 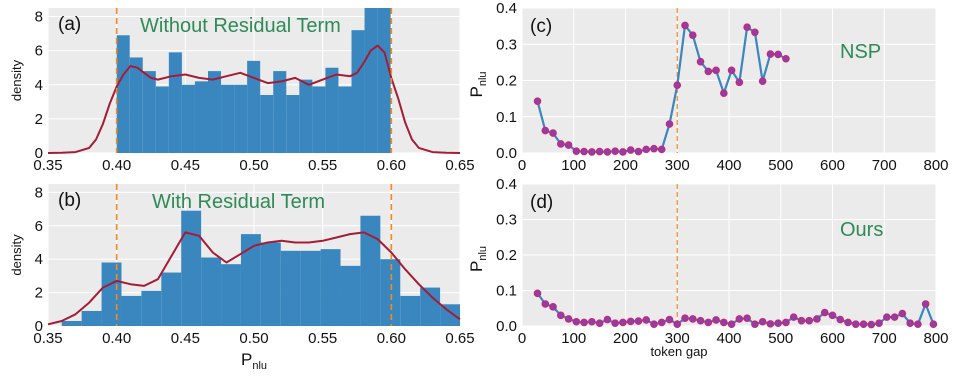 I want to click on x-tick-label: 700, so click(x=884, y=338).